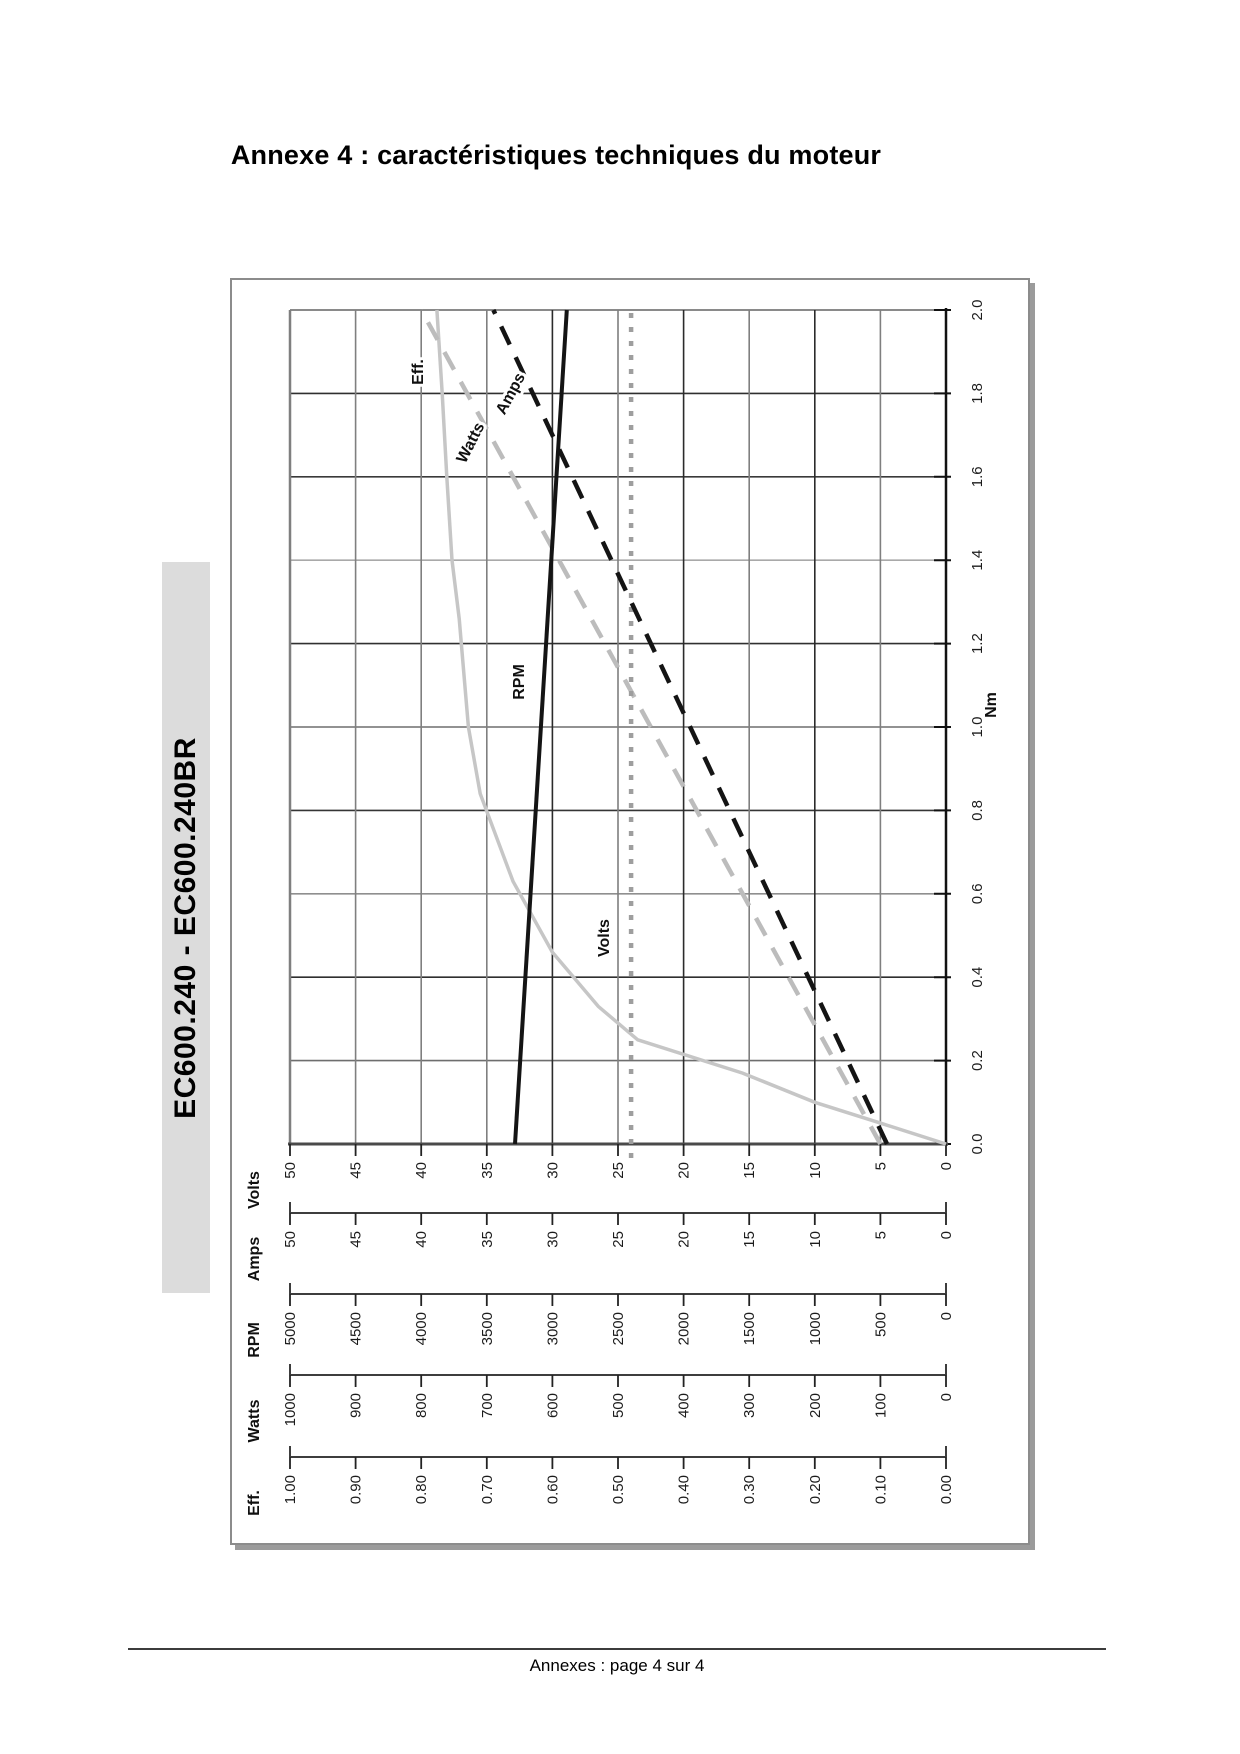  What do you see at coordinates (618, 1489) in the screenshot?
I see `value-tick-label: 0.50` at bounding box center [618, 1489].